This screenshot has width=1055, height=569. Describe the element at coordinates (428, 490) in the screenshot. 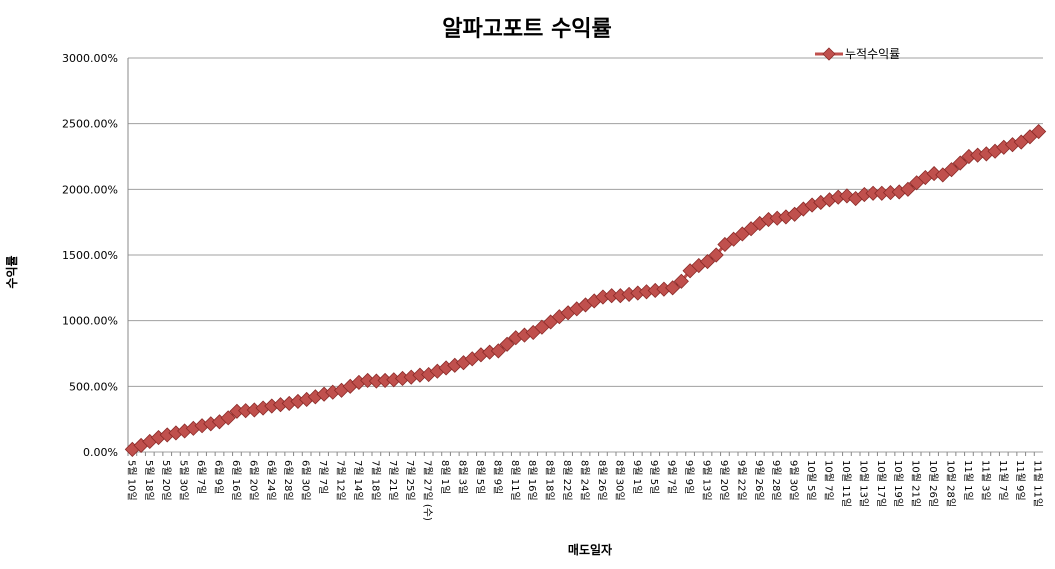

I see `x-tick-label: 7월 27일 (수)` at that location.